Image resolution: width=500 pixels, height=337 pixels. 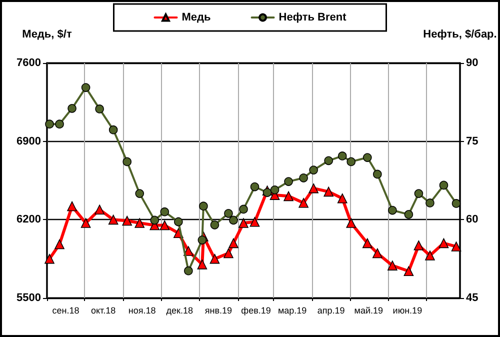 What do you see at coordinates (369, 311) in the screenshot?
I see `x-tick-label: май.19` at bounding box center [369, 311].